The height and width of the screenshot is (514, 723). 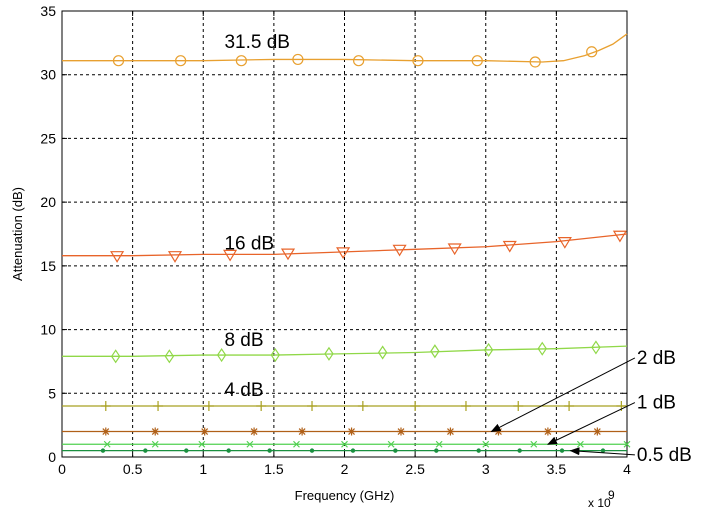 I want to click on y-tick-label-4: 20, so click(x=48, y=202).